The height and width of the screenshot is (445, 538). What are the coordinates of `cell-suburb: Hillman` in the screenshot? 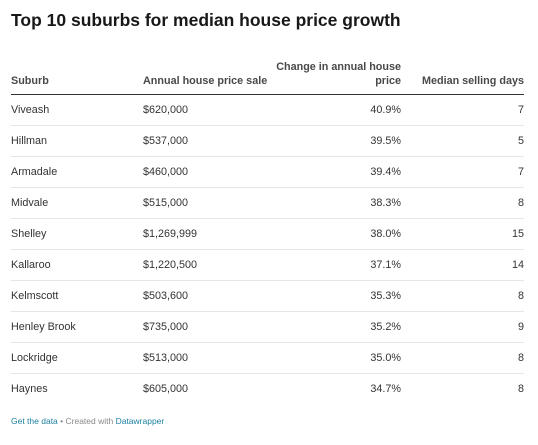 It's located at (77, 141).